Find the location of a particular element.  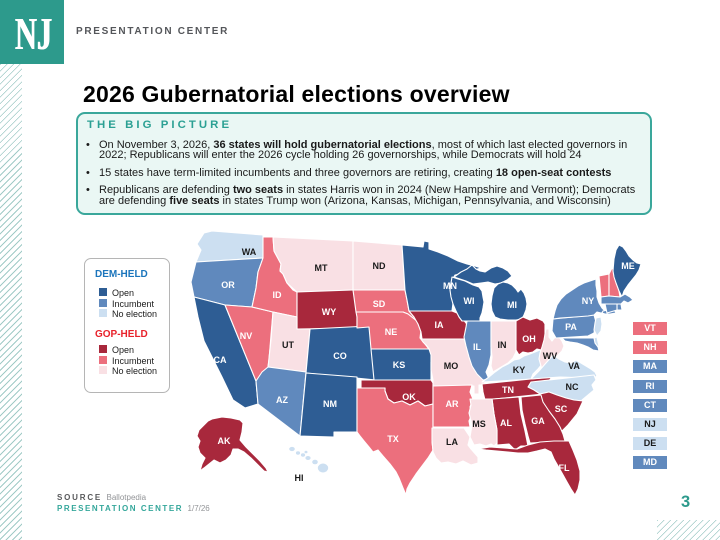

svg-text: OK is located at coordinates (409, 397).